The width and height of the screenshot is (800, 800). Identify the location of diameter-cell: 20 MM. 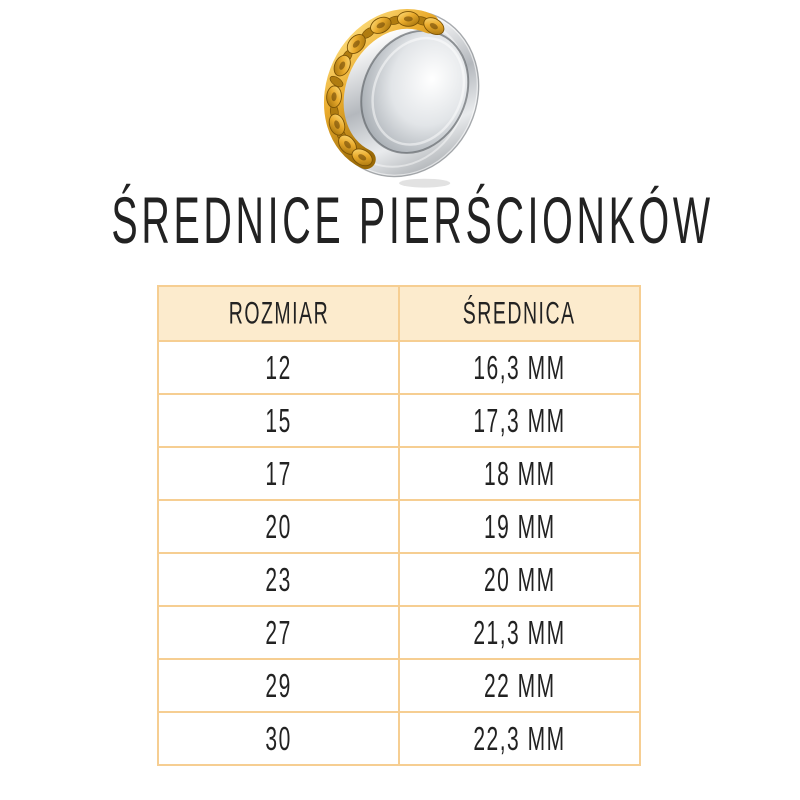
(519, 579).